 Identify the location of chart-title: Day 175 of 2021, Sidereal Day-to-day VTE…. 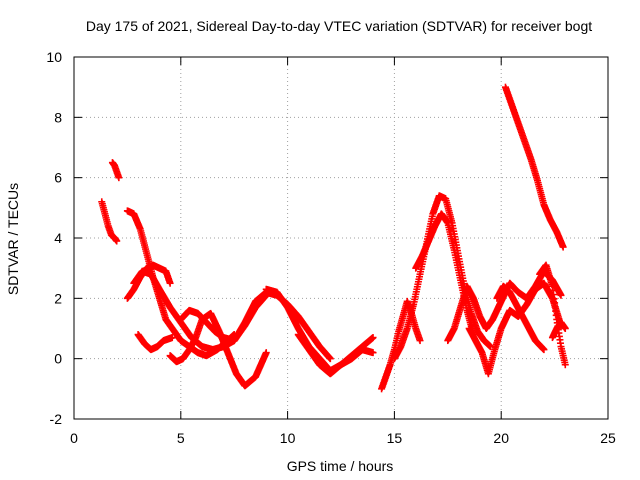
(339, 26).